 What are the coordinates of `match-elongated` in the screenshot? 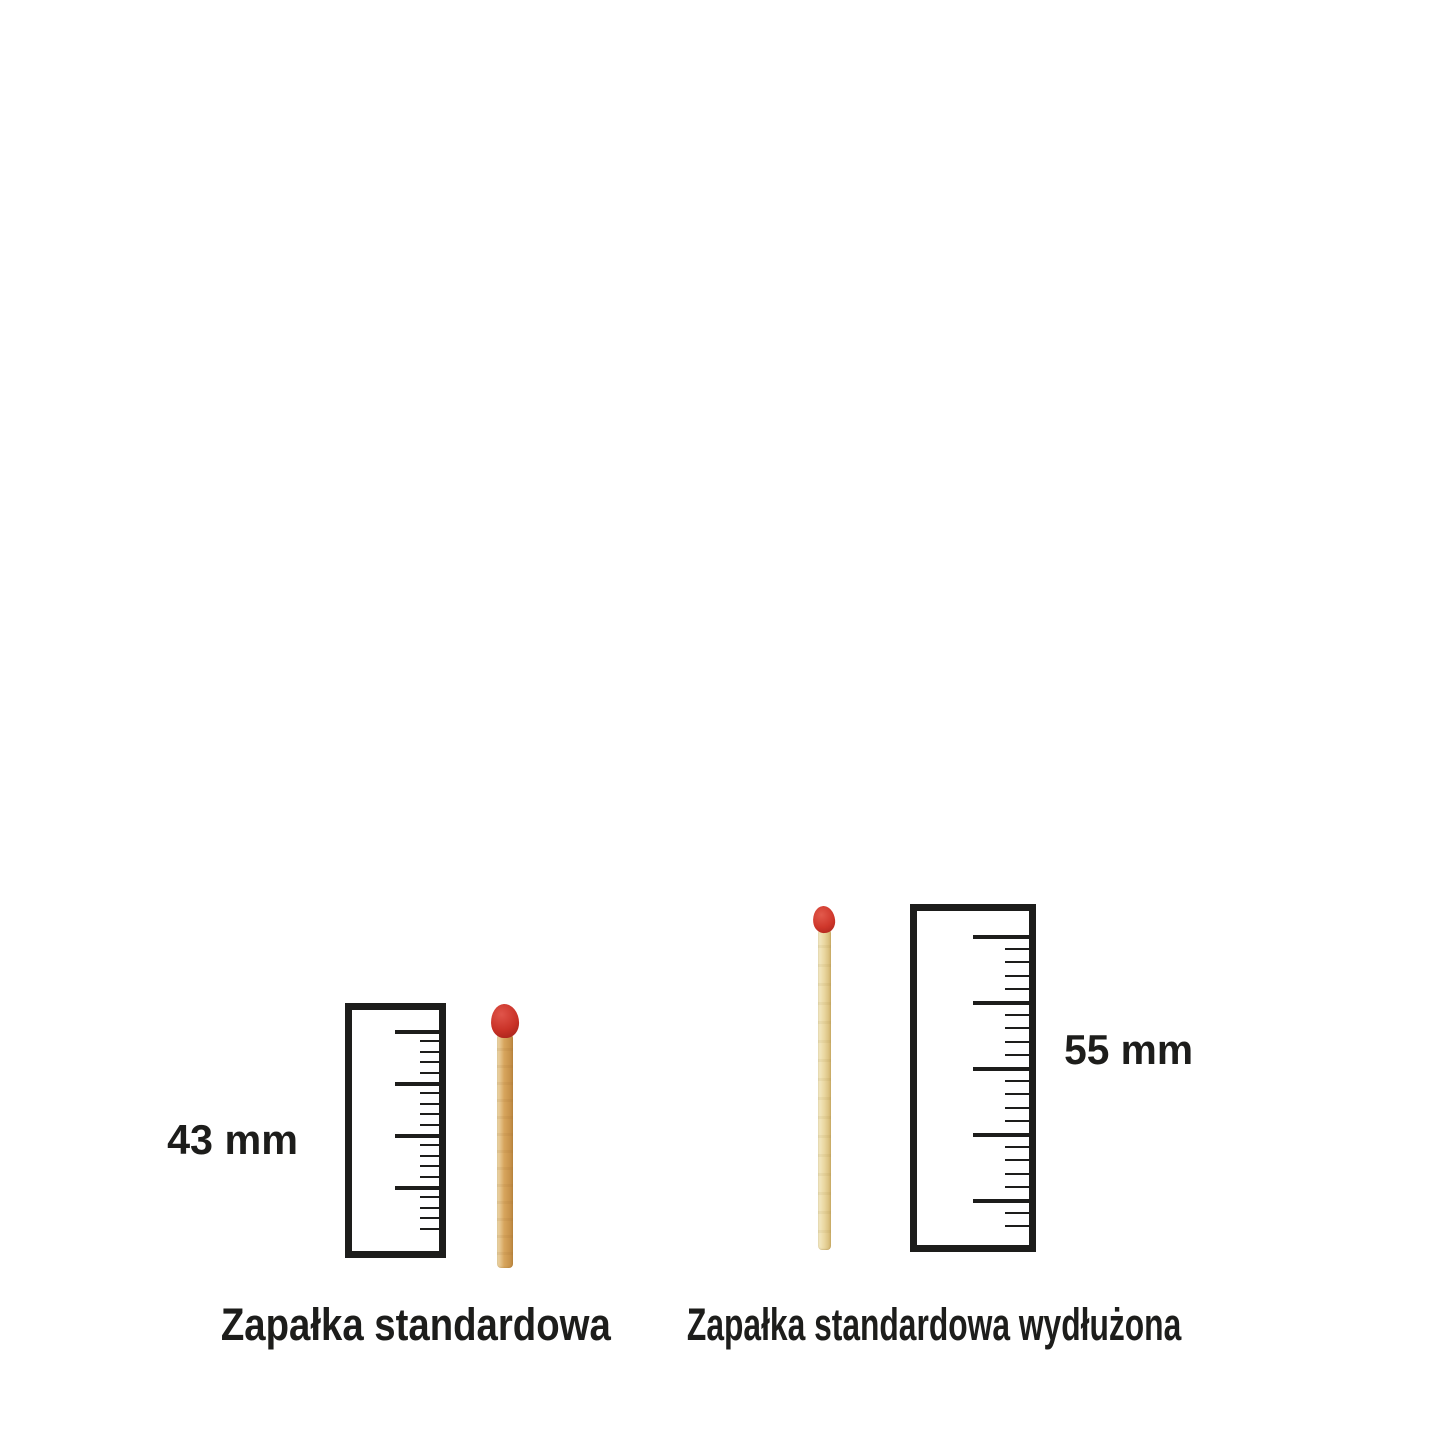 It's located at (824, 1077).